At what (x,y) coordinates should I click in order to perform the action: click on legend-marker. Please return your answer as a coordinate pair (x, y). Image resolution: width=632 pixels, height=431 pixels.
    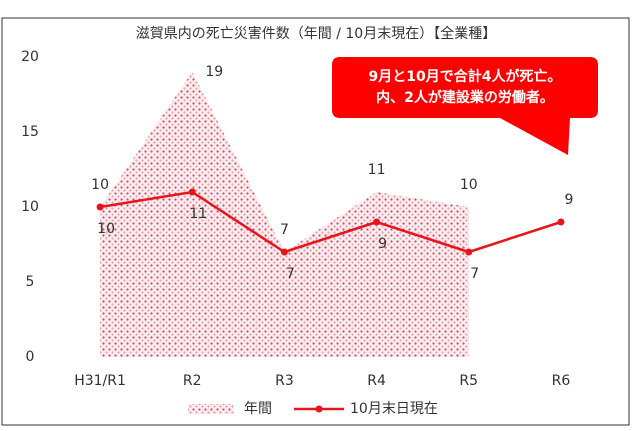
    Looking at the image, I should click on (319, 409).